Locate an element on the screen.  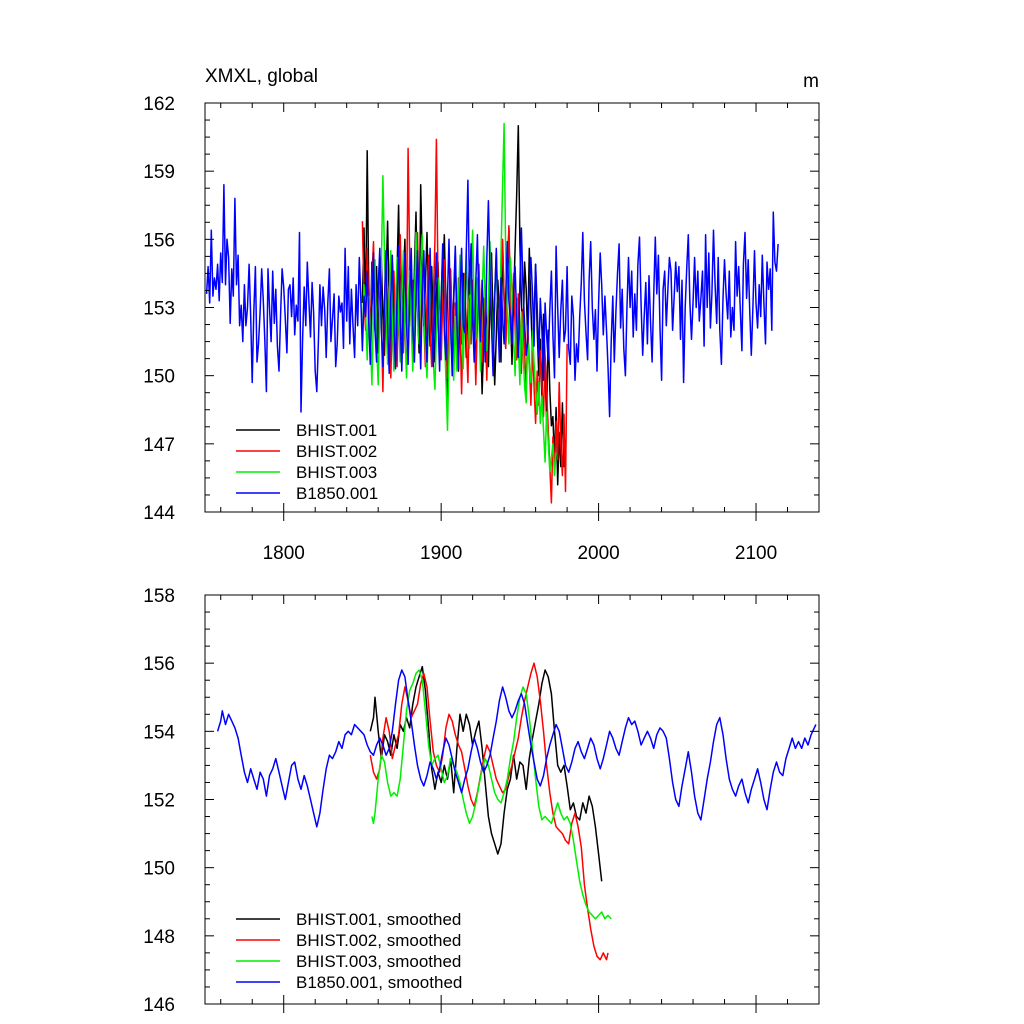
y-tick-label: 146 is located at coordinates (159, 1005).